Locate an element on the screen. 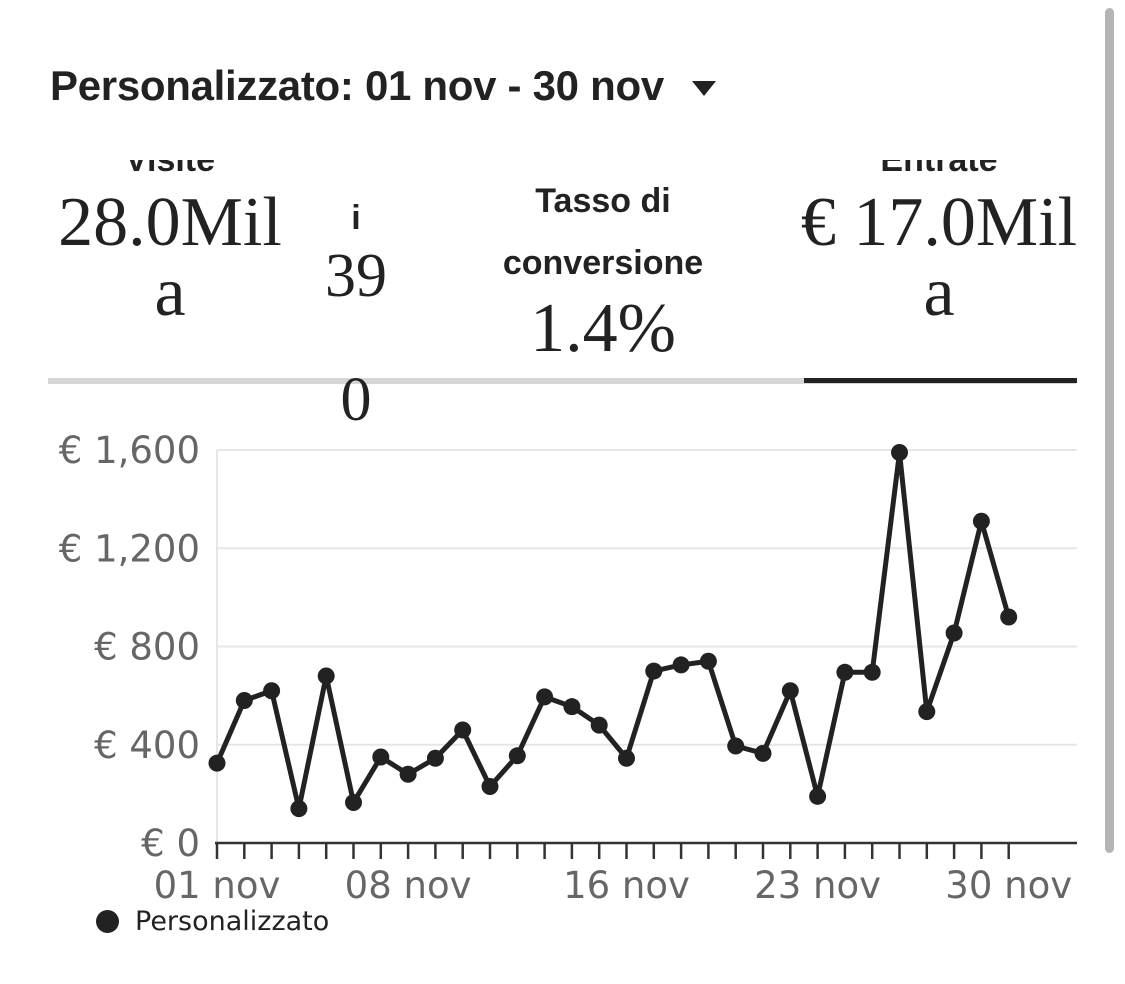  caret-down-icon is located at coordinates (703, 88).